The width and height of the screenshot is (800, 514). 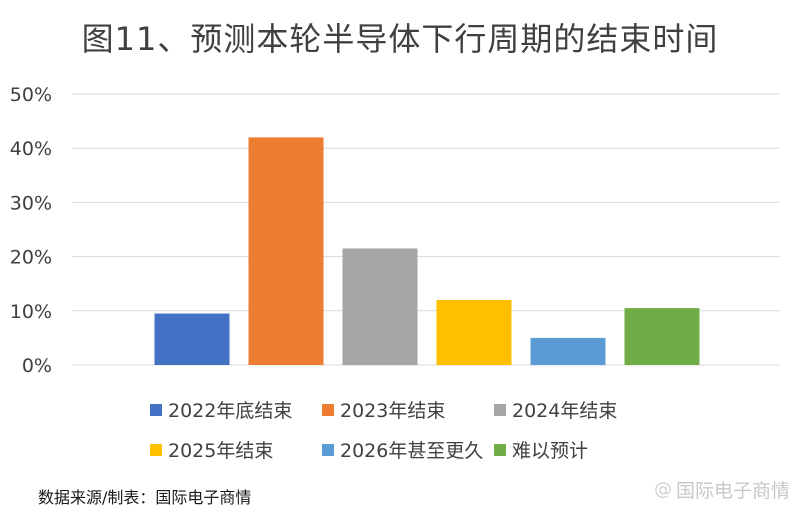 What do you see at coordinates (31, 230) in the screenshot?
I see `y-axis-ticks: 0% 10% 20% 30% 40% 50%` at bounding box center [31, 230].